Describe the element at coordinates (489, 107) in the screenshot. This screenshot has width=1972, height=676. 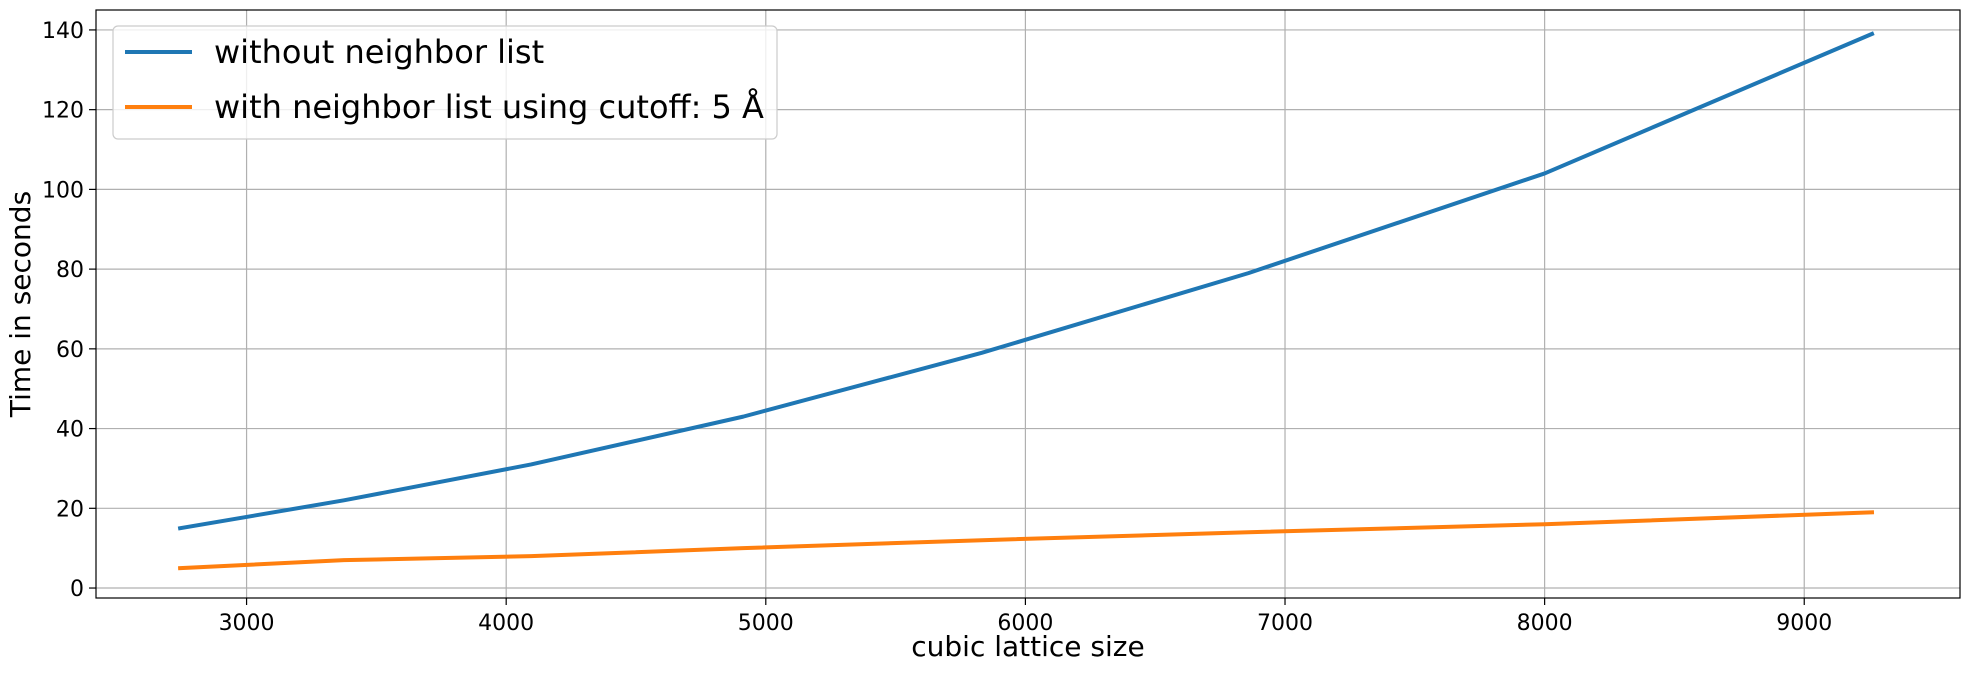
I see `legend-label-with-neighbor-list: with neighbor list using cutoff: 5 Å` at that location.